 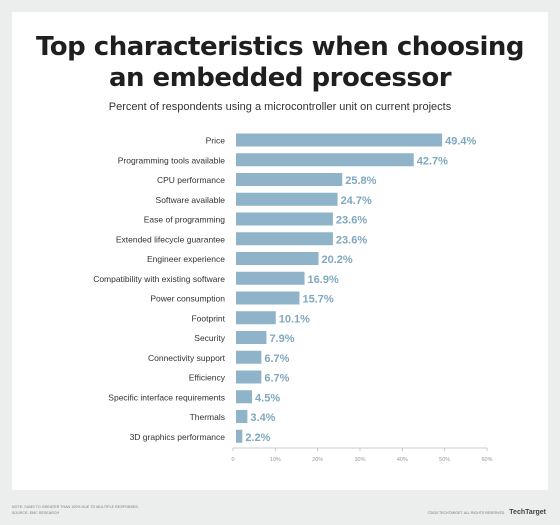 I want to click on category-label: Ease of programming, so click(x=185, y=220).